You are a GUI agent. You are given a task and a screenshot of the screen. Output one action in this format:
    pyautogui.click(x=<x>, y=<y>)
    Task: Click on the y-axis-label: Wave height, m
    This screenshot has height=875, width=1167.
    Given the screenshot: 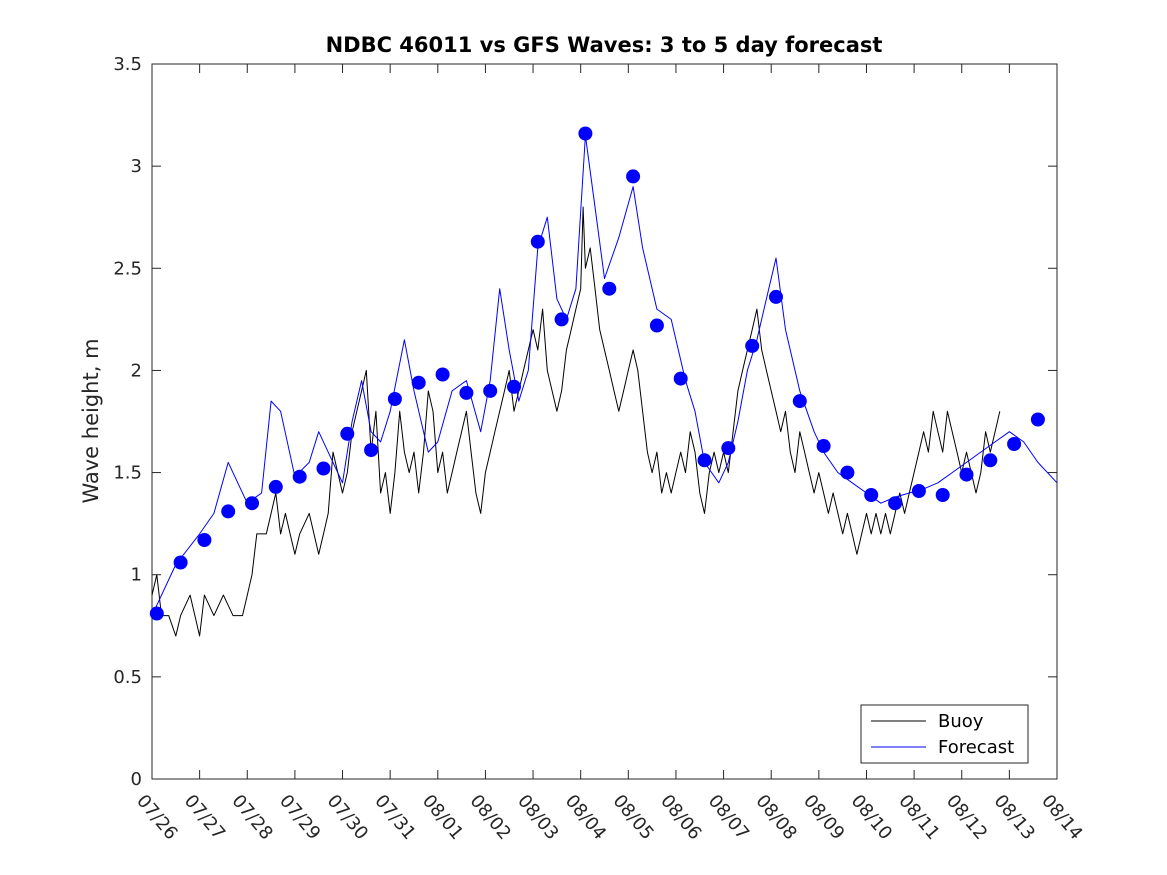 What is the action you would take?
    pyautogui.click(x=91, y=420)
    